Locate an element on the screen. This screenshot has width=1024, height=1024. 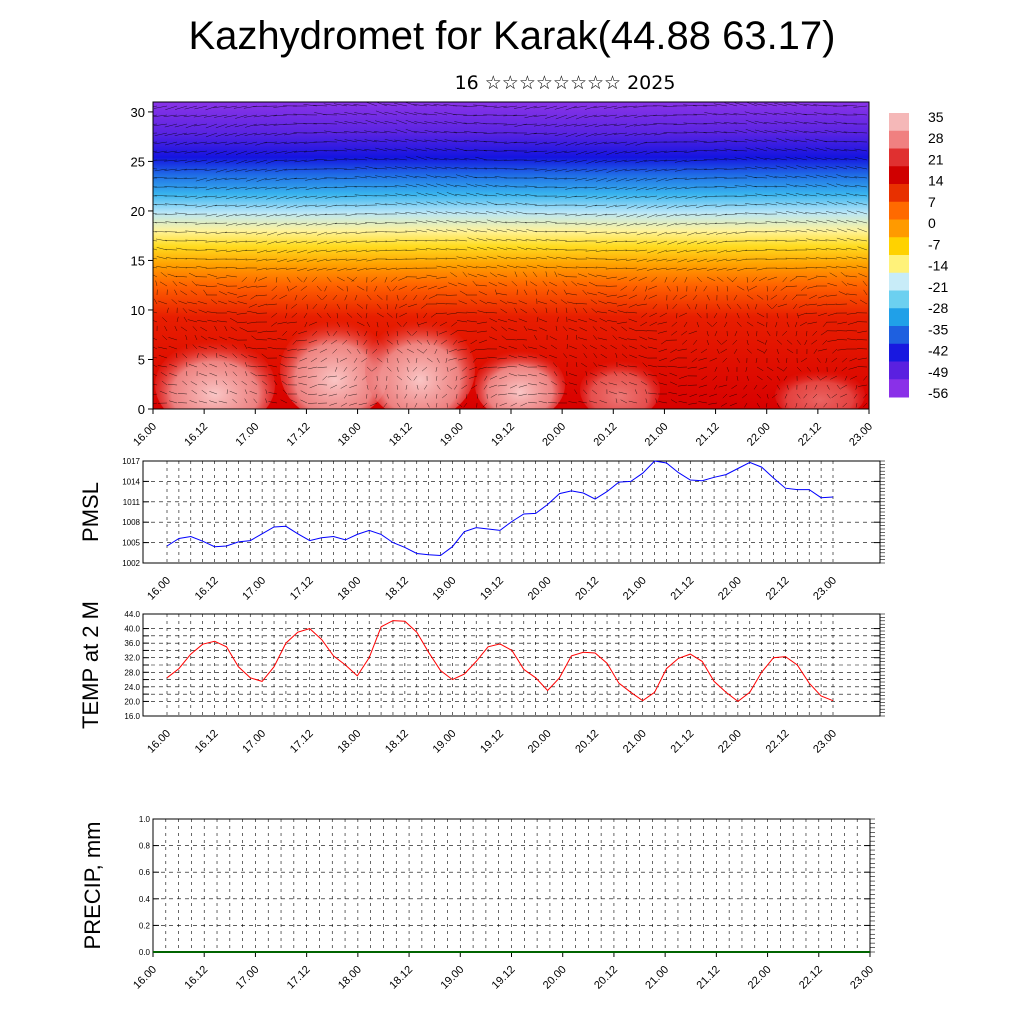
colorbar-label: 35 is located at coordinates (936, 117).